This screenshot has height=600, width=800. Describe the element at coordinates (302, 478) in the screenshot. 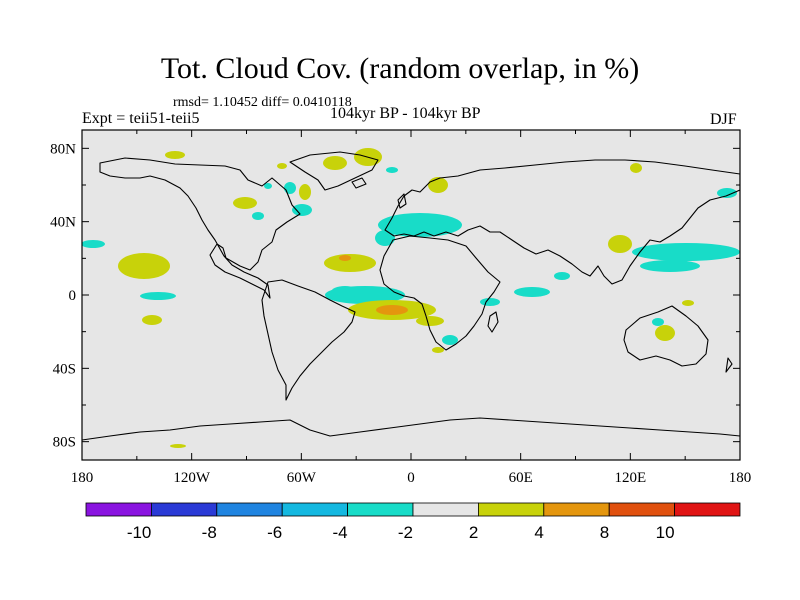

I see `lon-label: 60W` at that location.